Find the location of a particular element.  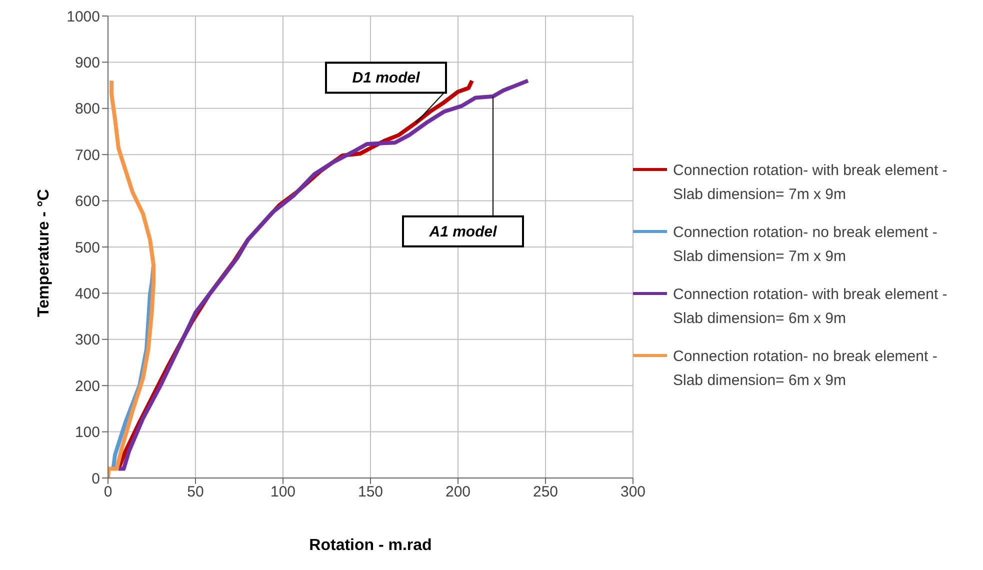

legend-label: Connection rotation- no break element - Slab dimension= 7m x 9m is located at coordinates (805, 245).